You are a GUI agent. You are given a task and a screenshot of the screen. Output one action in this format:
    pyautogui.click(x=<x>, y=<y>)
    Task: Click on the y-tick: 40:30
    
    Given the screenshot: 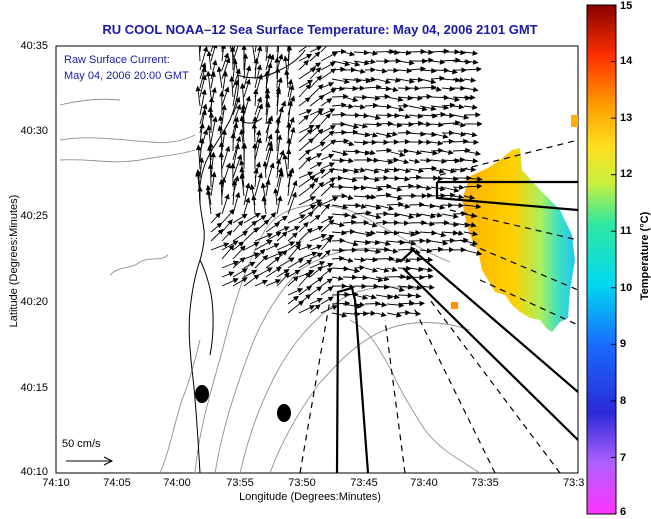 What is the action you would take?
    pyautogui.click(x=34, y=131)
    